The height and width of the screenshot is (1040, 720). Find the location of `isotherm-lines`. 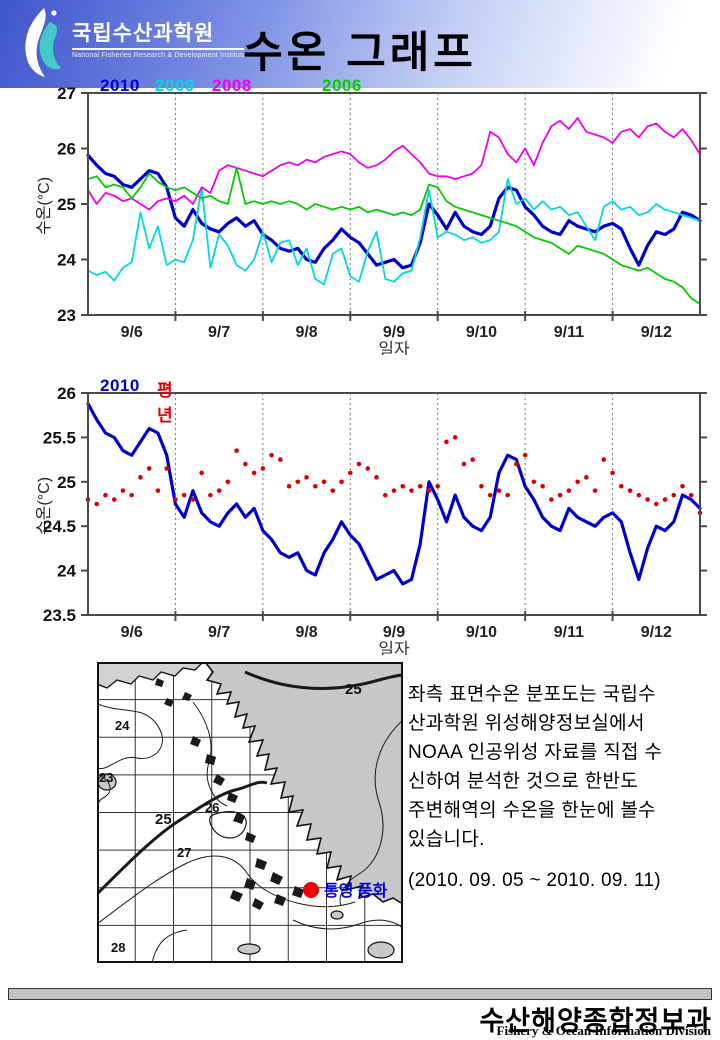

isotherm-lines is located at coordinates (250, 816).